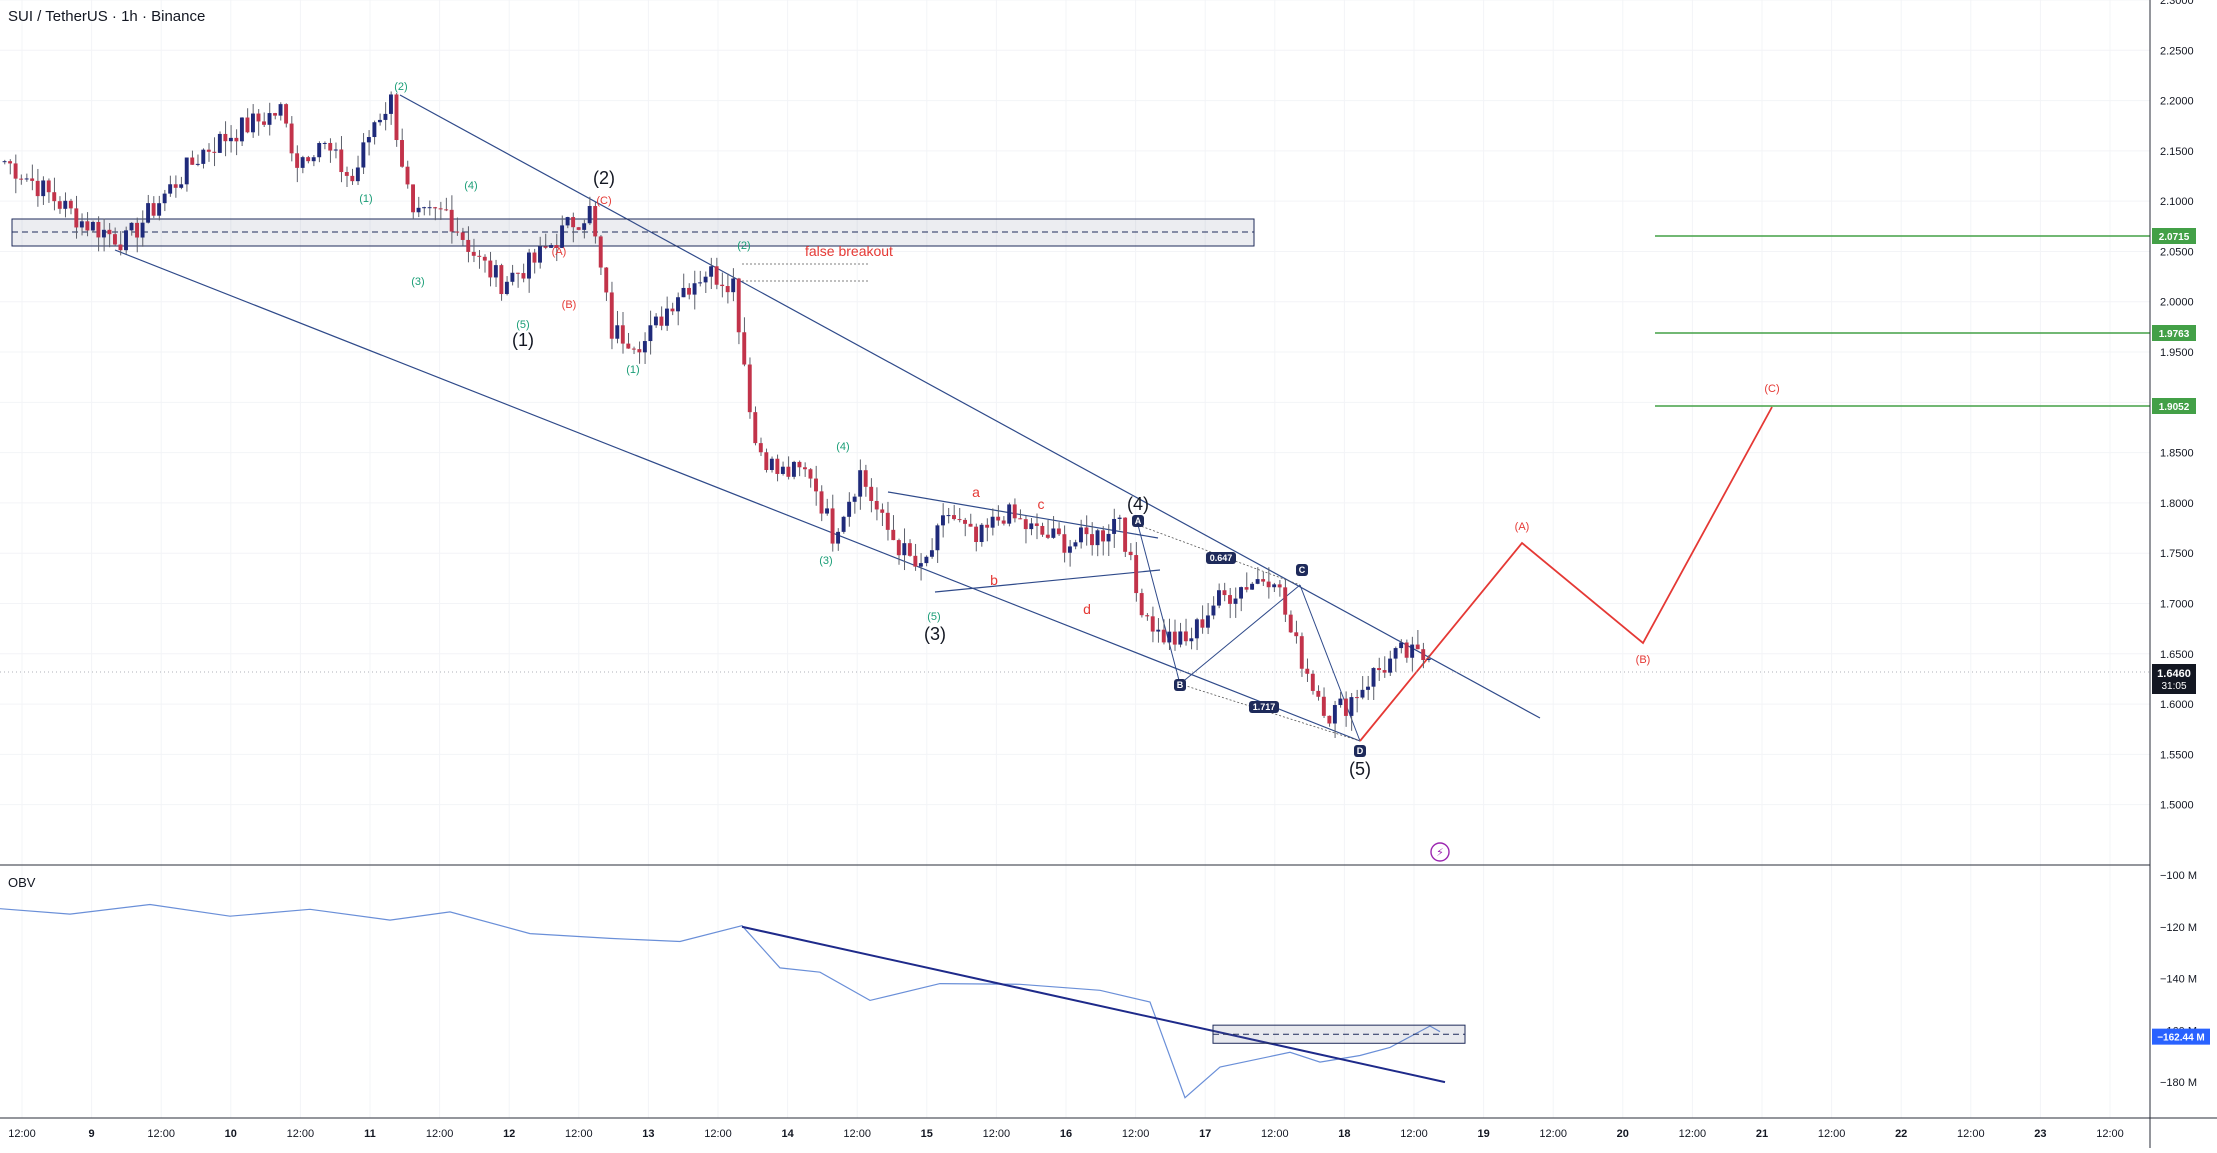  I want to click on annotation: c, so click(1041, 504).